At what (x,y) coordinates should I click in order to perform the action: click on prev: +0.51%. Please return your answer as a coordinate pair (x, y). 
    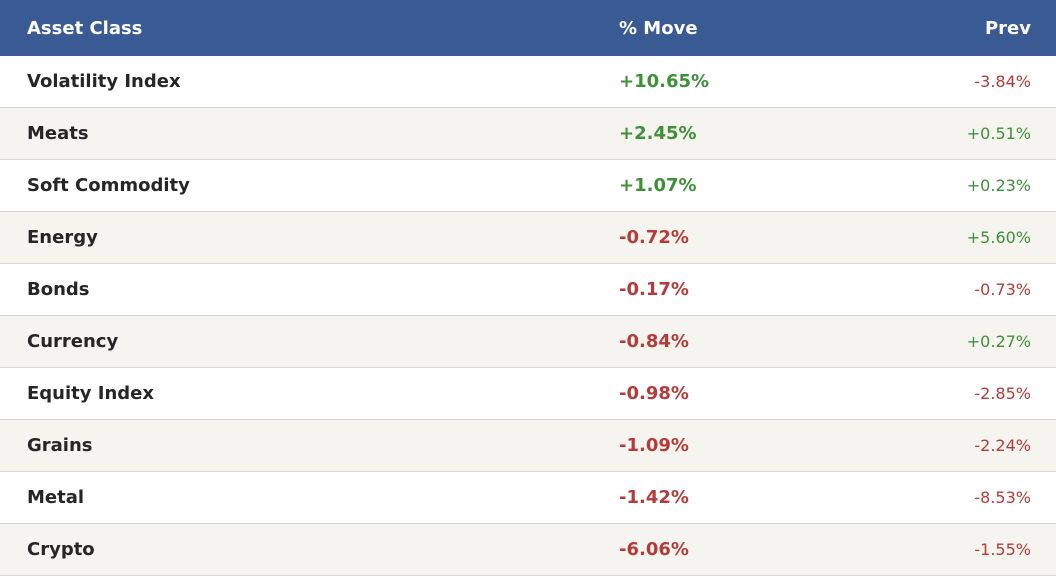
    Looking at the image, I should click on (998, 133).